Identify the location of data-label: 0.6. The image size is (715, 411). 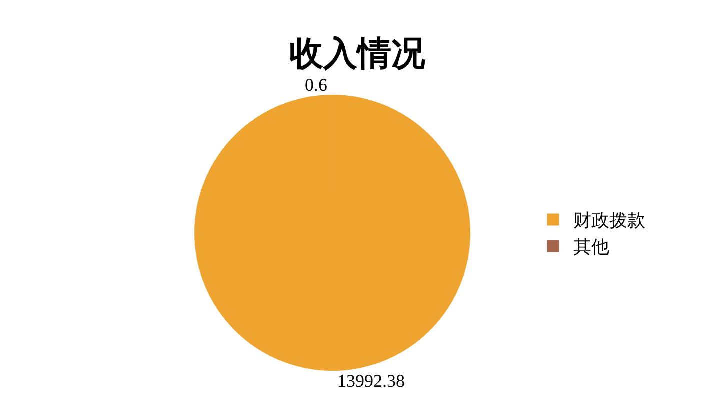
(316, 85).